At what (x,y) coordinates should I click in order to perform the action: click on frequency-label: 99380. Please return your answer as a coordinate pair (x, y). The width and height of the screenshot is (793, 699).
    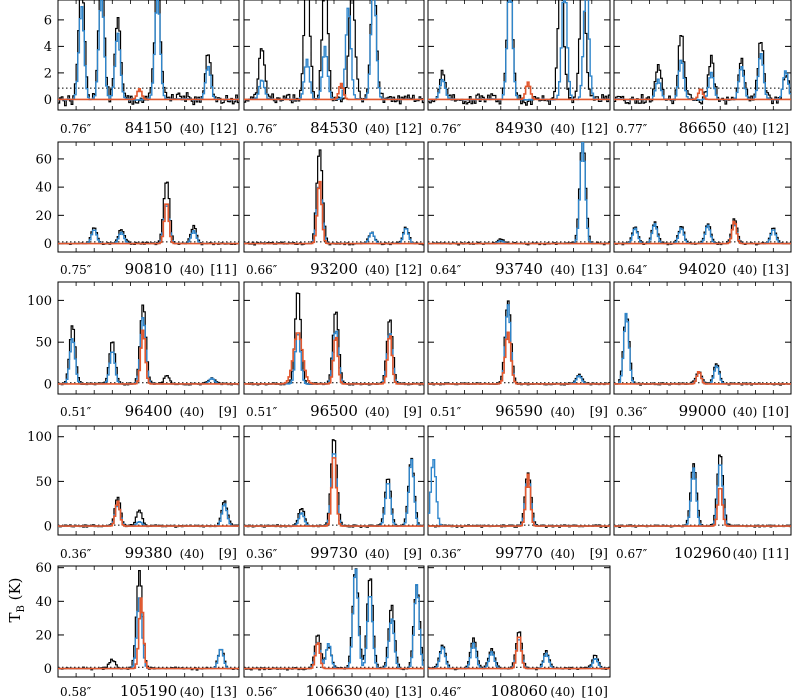
    Looking at the image, I should click on (149, 553).